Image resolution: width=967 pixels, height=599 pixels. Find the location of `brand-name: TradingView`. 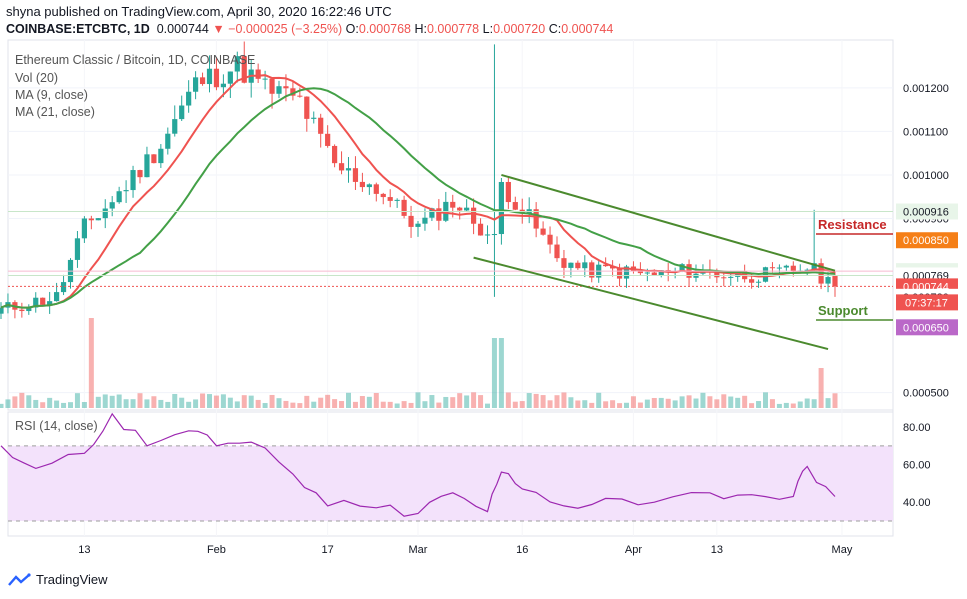

brand-name: TradingView is located at coordinates (72, 579).